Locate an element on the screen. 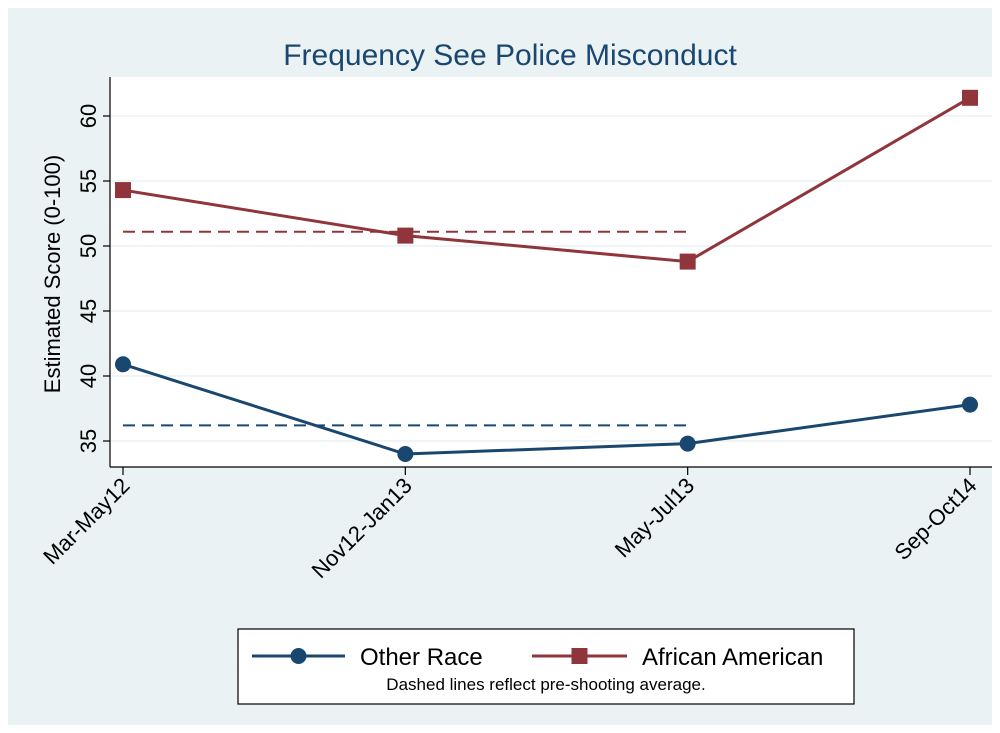 Image resolution: width=1000 pixels, height=733 pixels. y-tick-label: 40 is located at coordinates (88, 376).